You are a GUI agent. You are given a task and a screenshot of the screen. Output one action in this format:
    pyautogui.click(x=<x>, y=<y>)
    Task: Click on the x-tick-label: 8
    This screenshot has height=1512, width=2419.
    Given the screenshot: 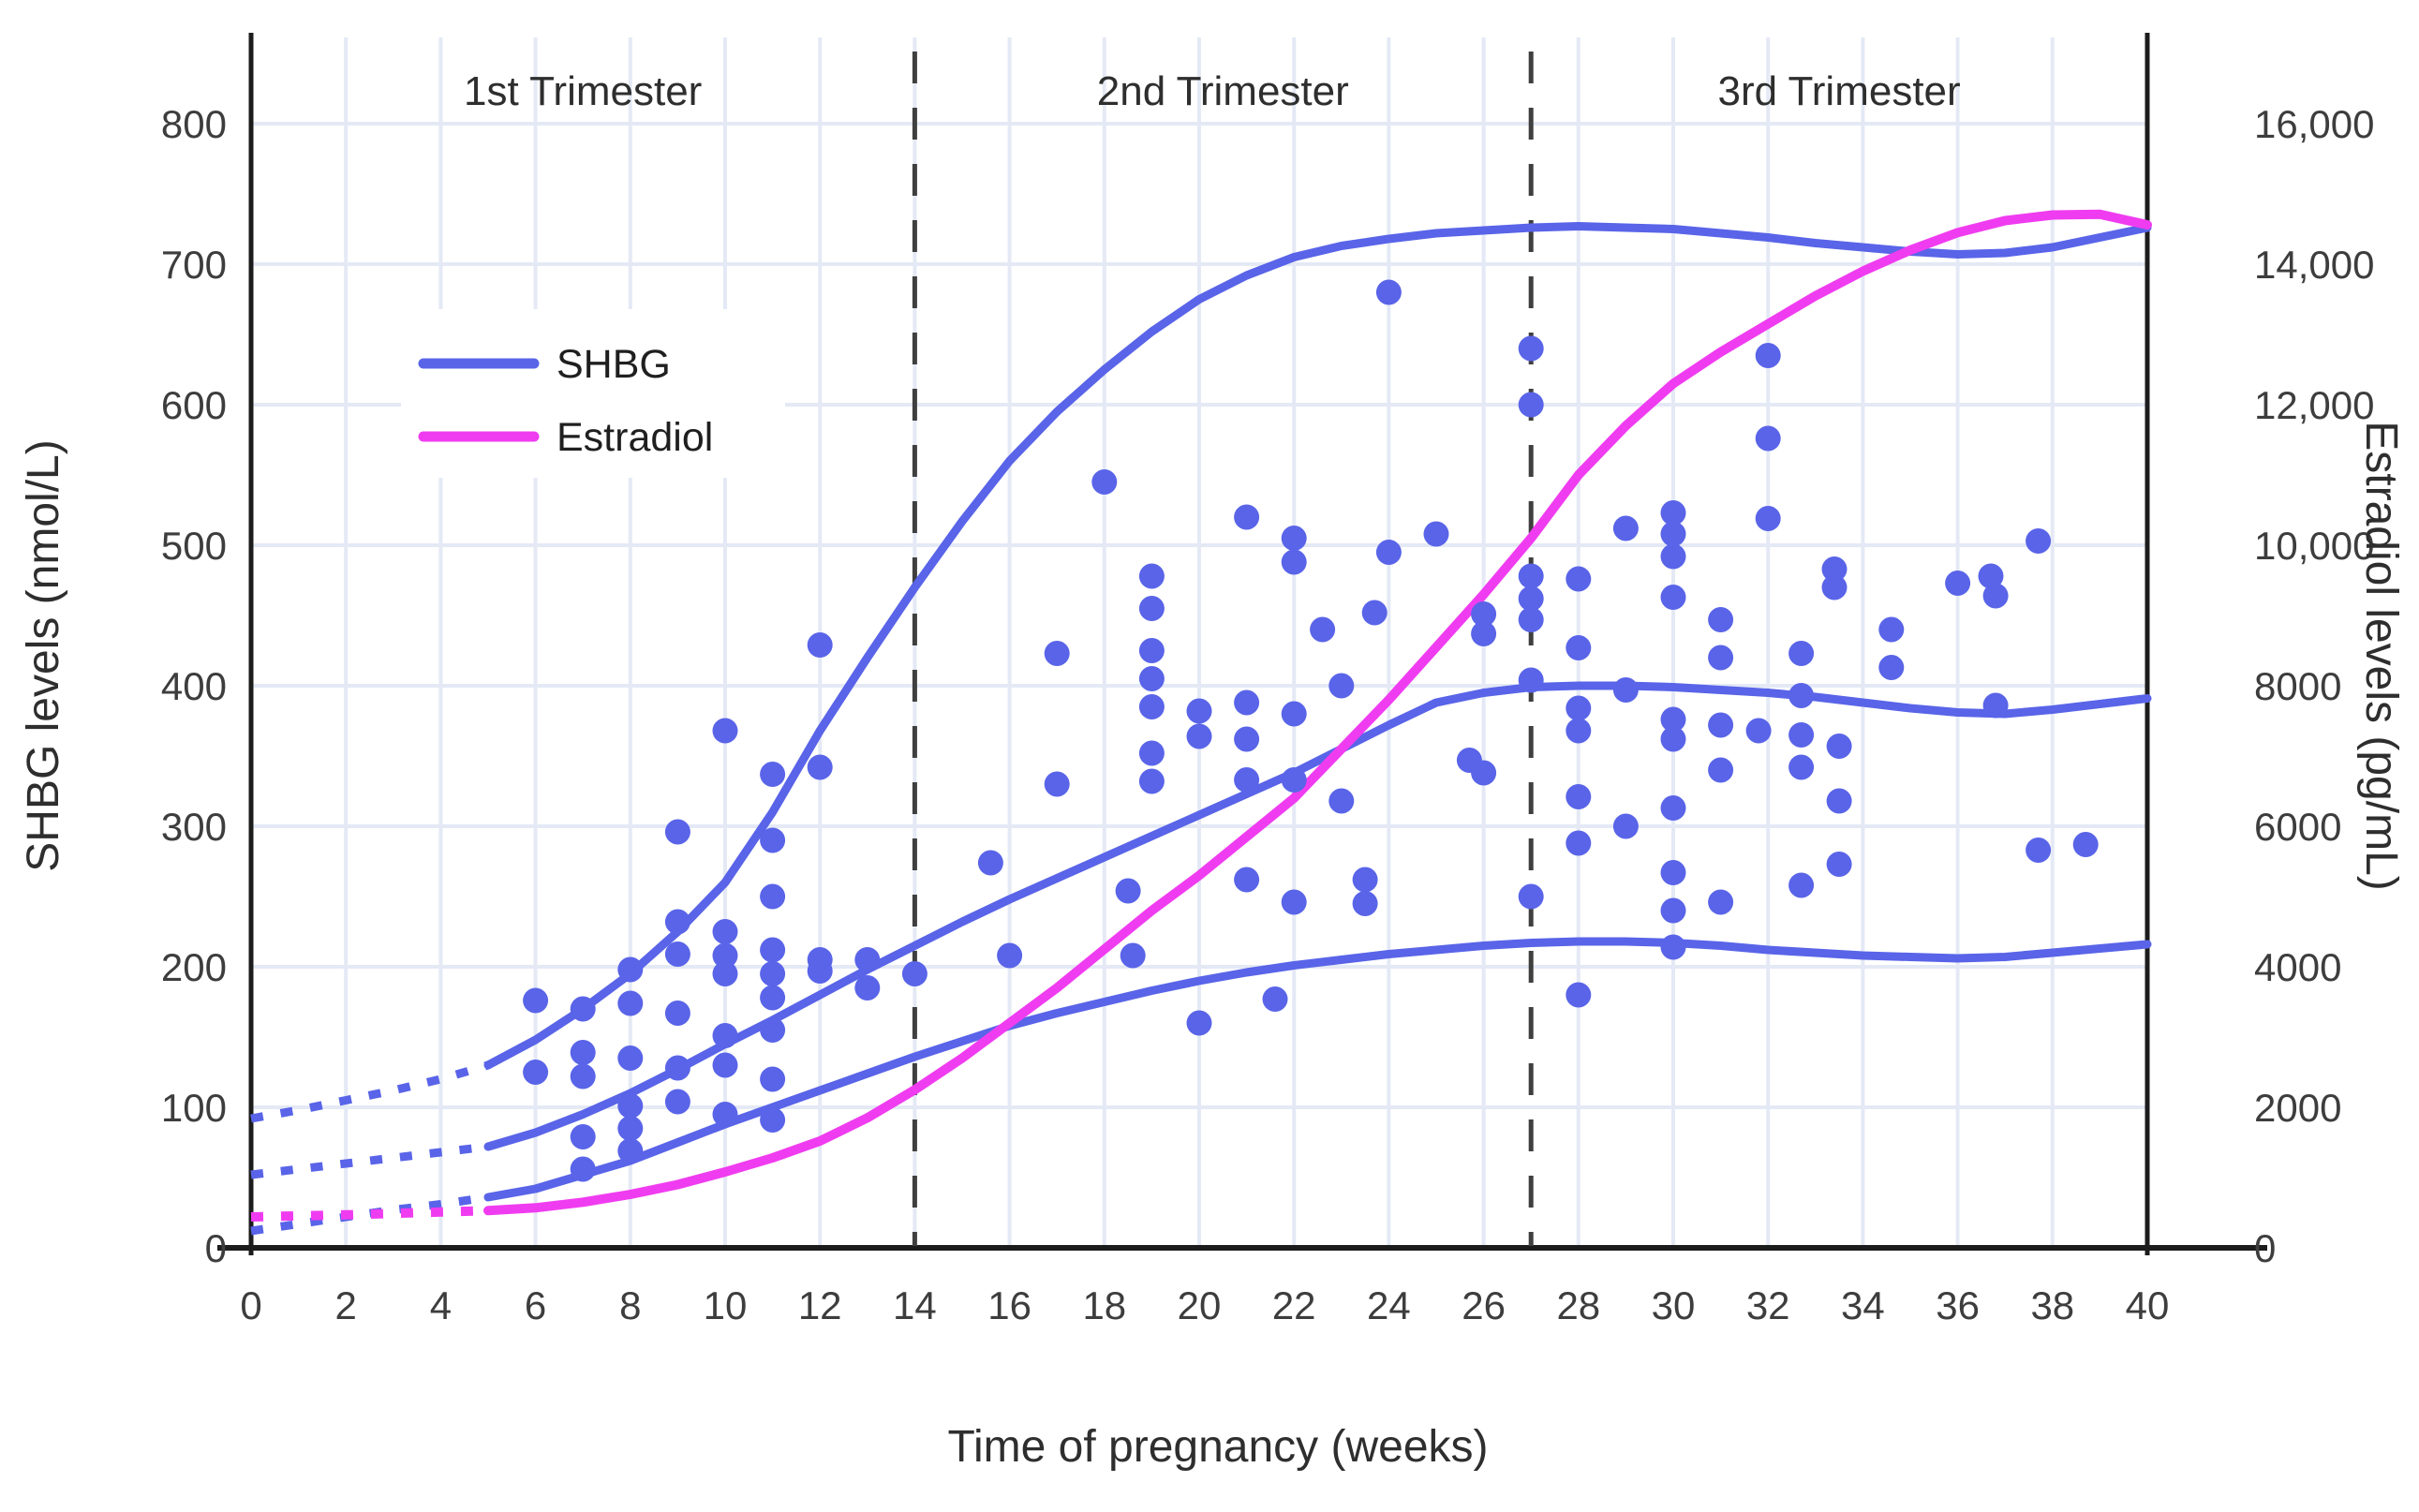 What is the action you would take?
    pyautogui.click(x=630, y=1305)
    